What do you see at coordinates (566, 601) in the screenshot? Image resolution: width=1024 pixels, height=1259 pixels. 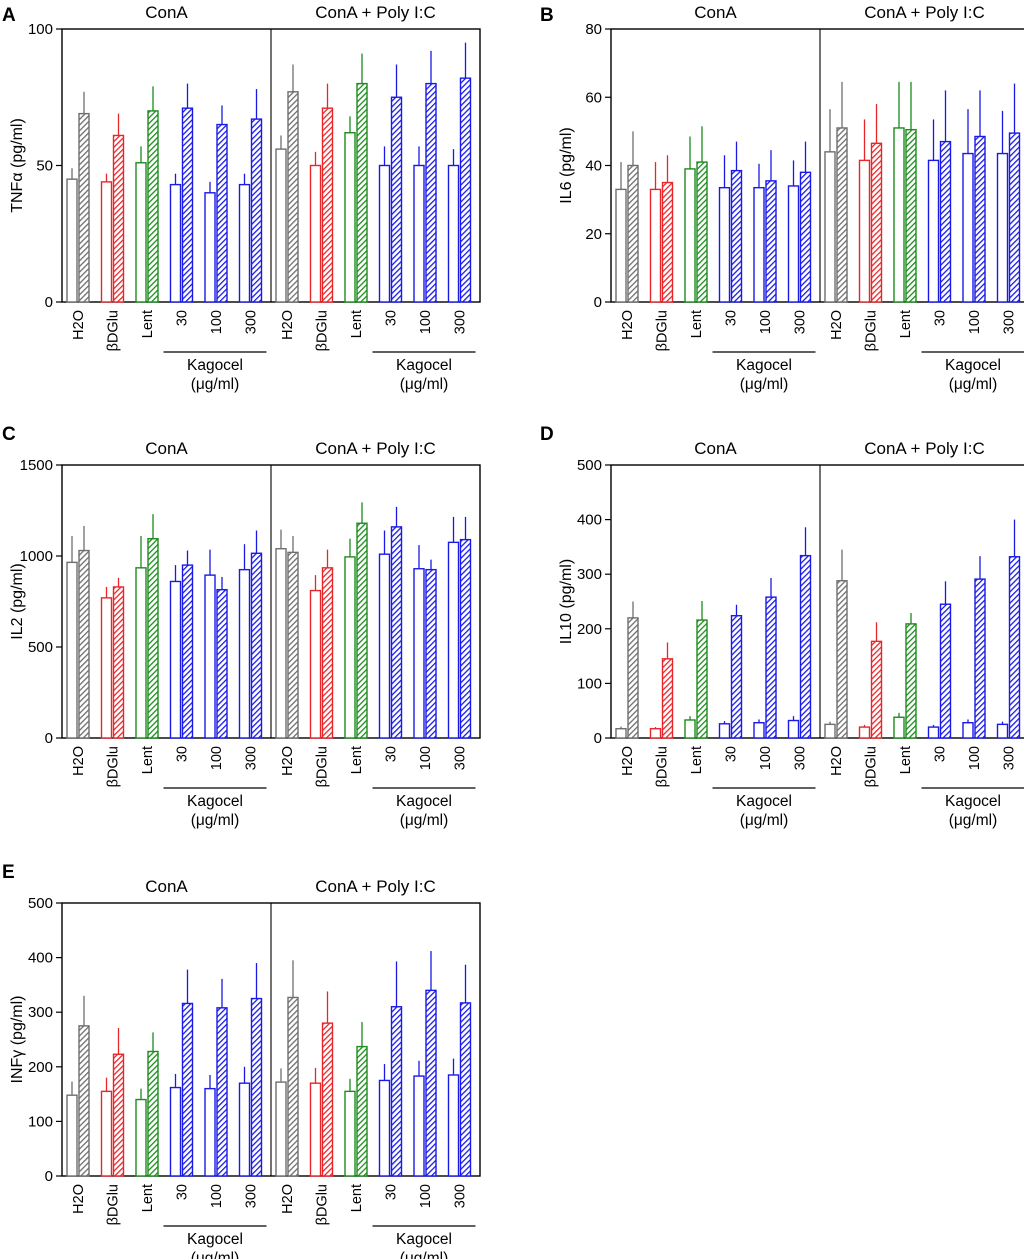 I see `y-axis-label: IL10 (pg/ml)` at bounding box center [566, 601].